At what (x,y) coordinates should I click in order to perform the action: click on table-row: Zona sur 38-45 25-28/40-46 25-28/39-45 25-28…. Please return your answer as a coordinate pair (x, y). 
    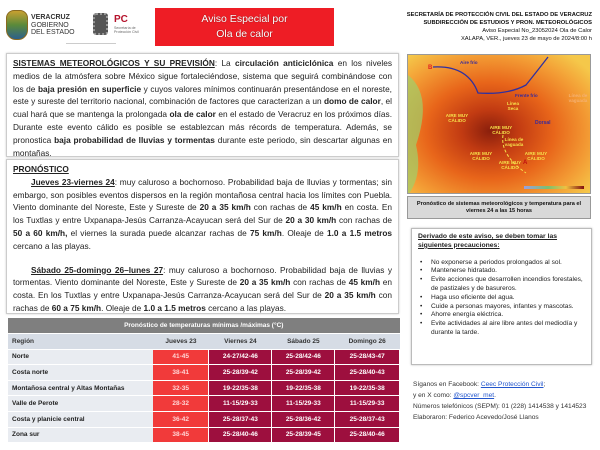
    Looking at the image, I should click on (204, 435).